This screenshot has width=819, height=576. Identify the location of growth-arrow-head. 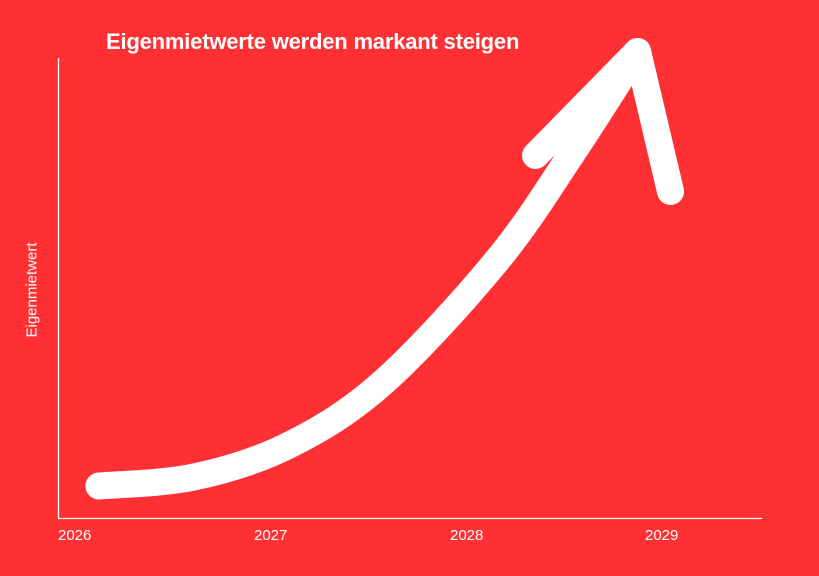
(603, 121).